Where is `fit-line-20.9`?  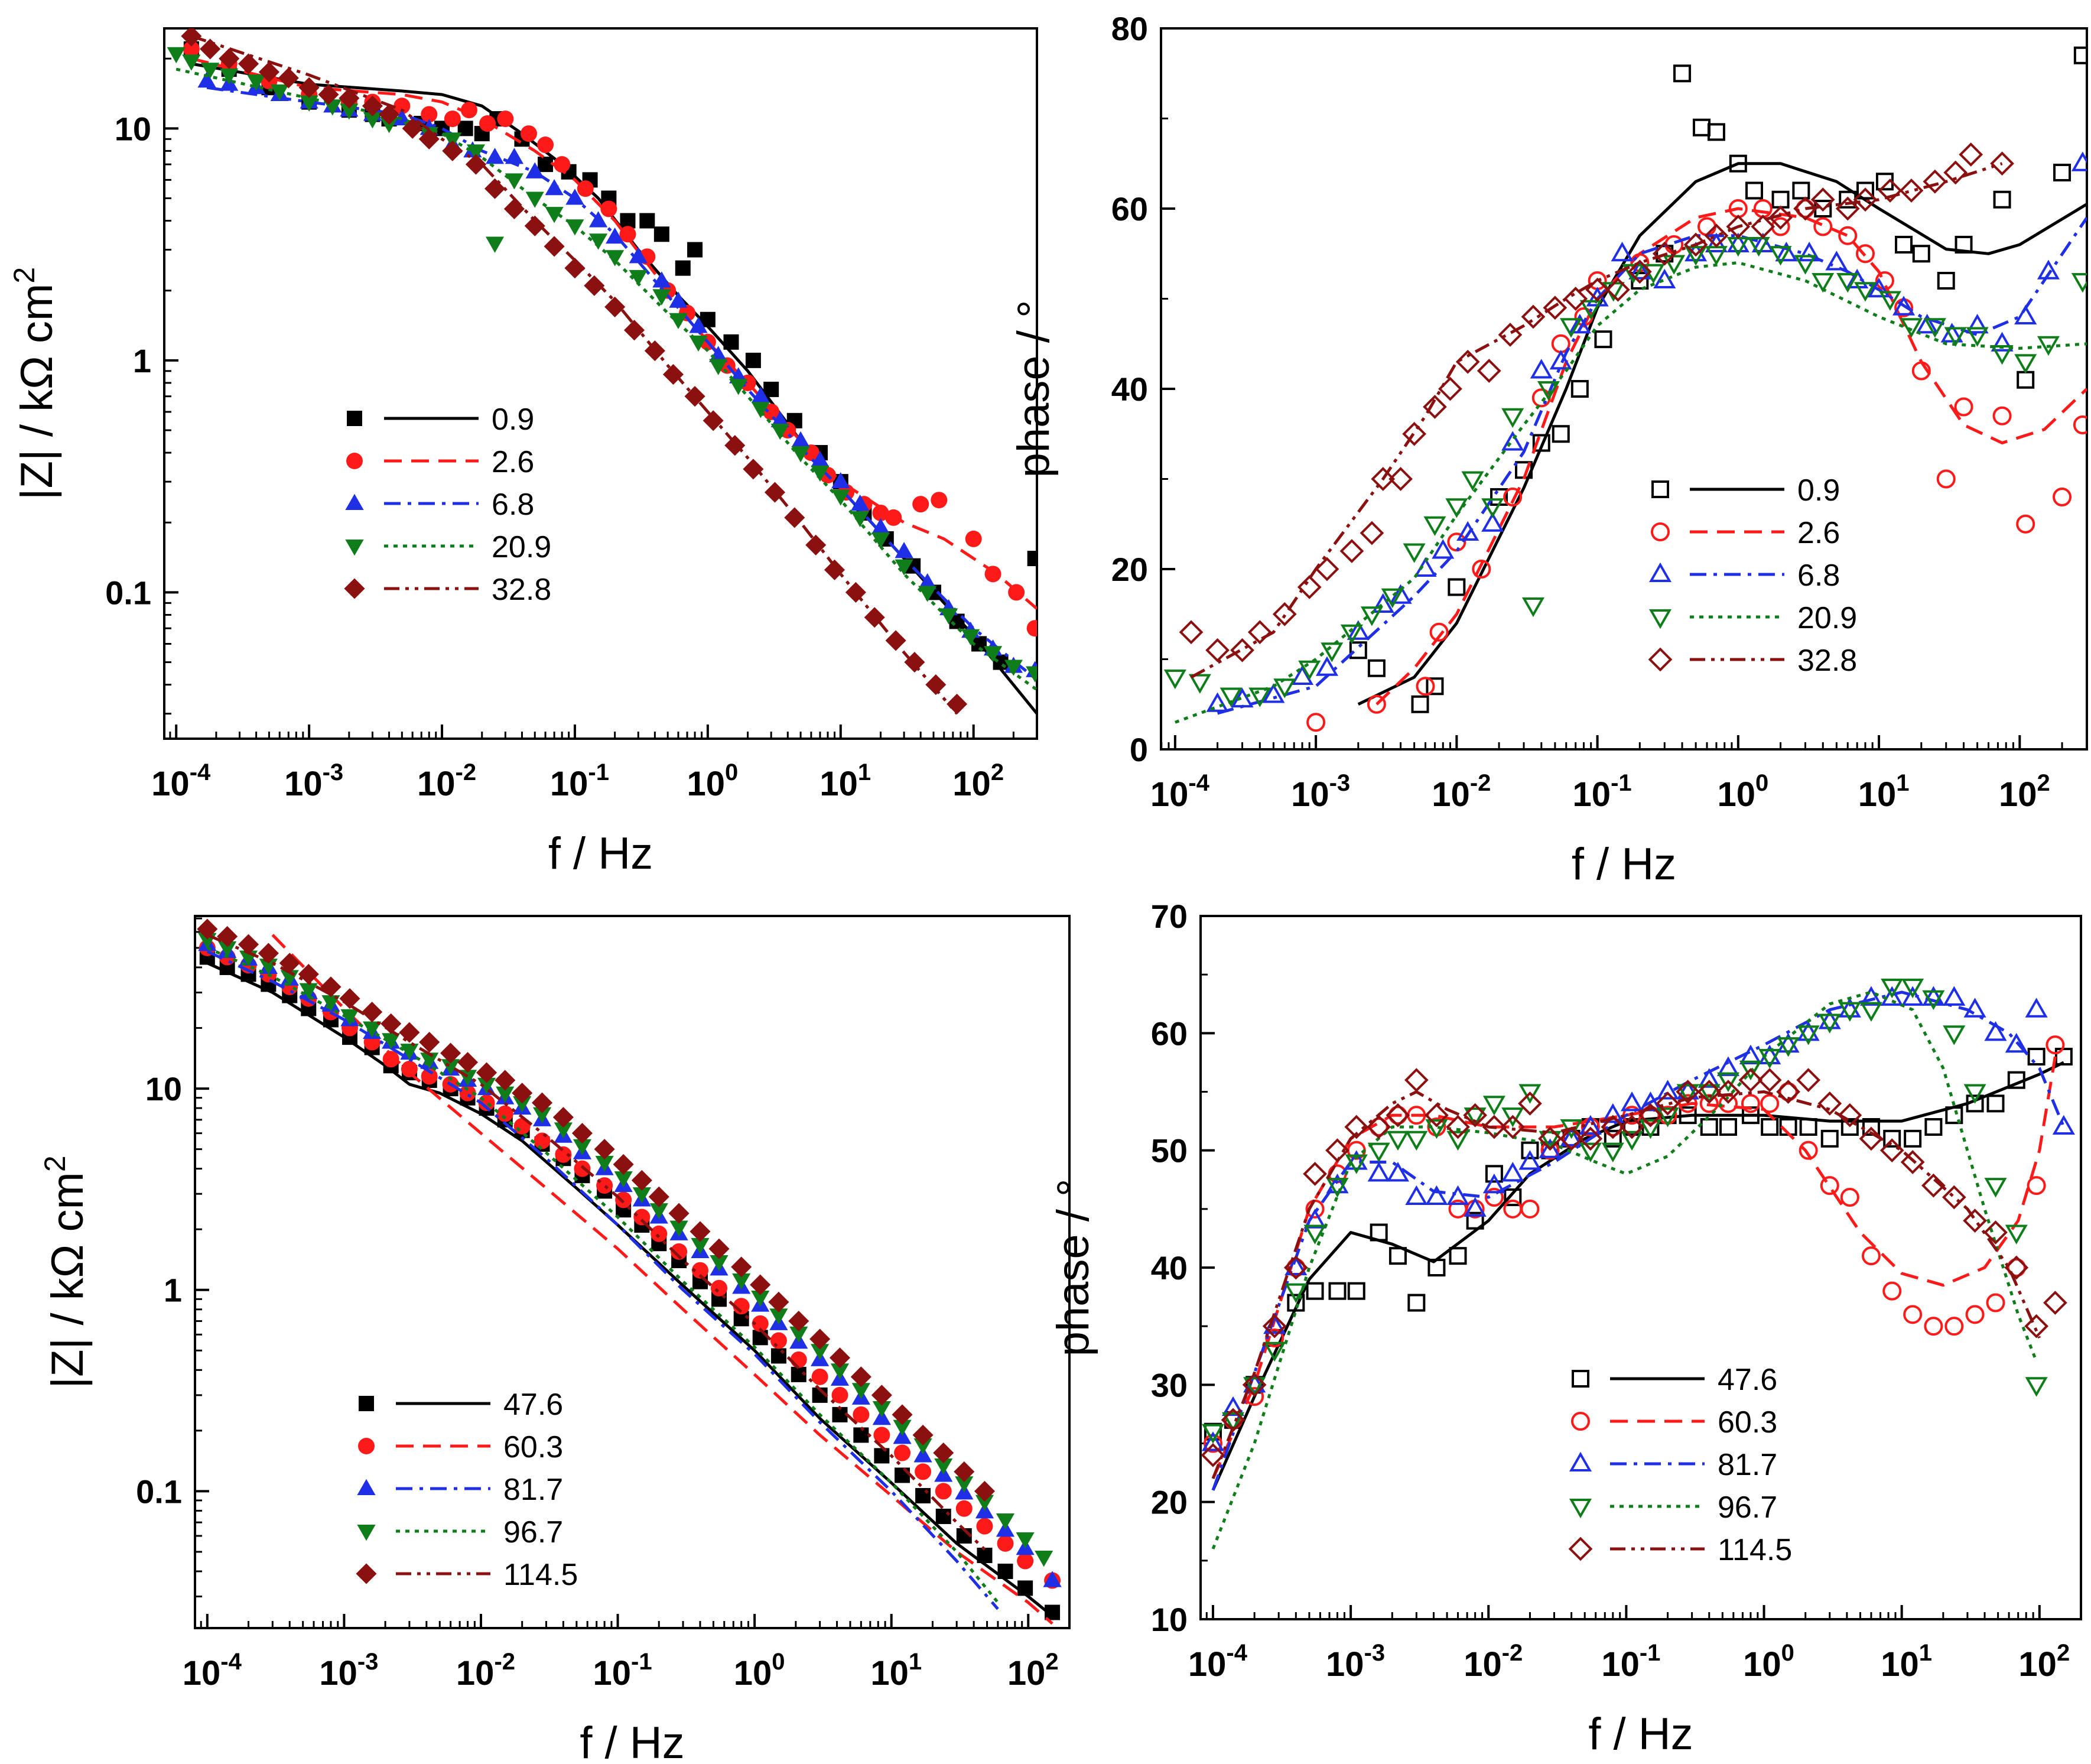
fit-line-20.9 is located at coordinates (1631, 492).